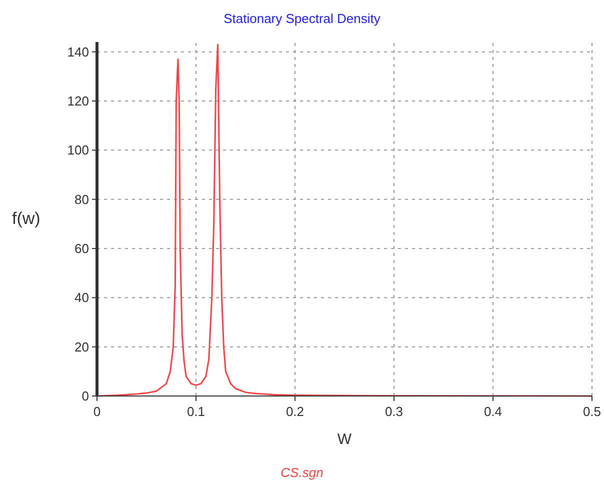  I want to click on x-tick-label: 0, so click(97, 411).